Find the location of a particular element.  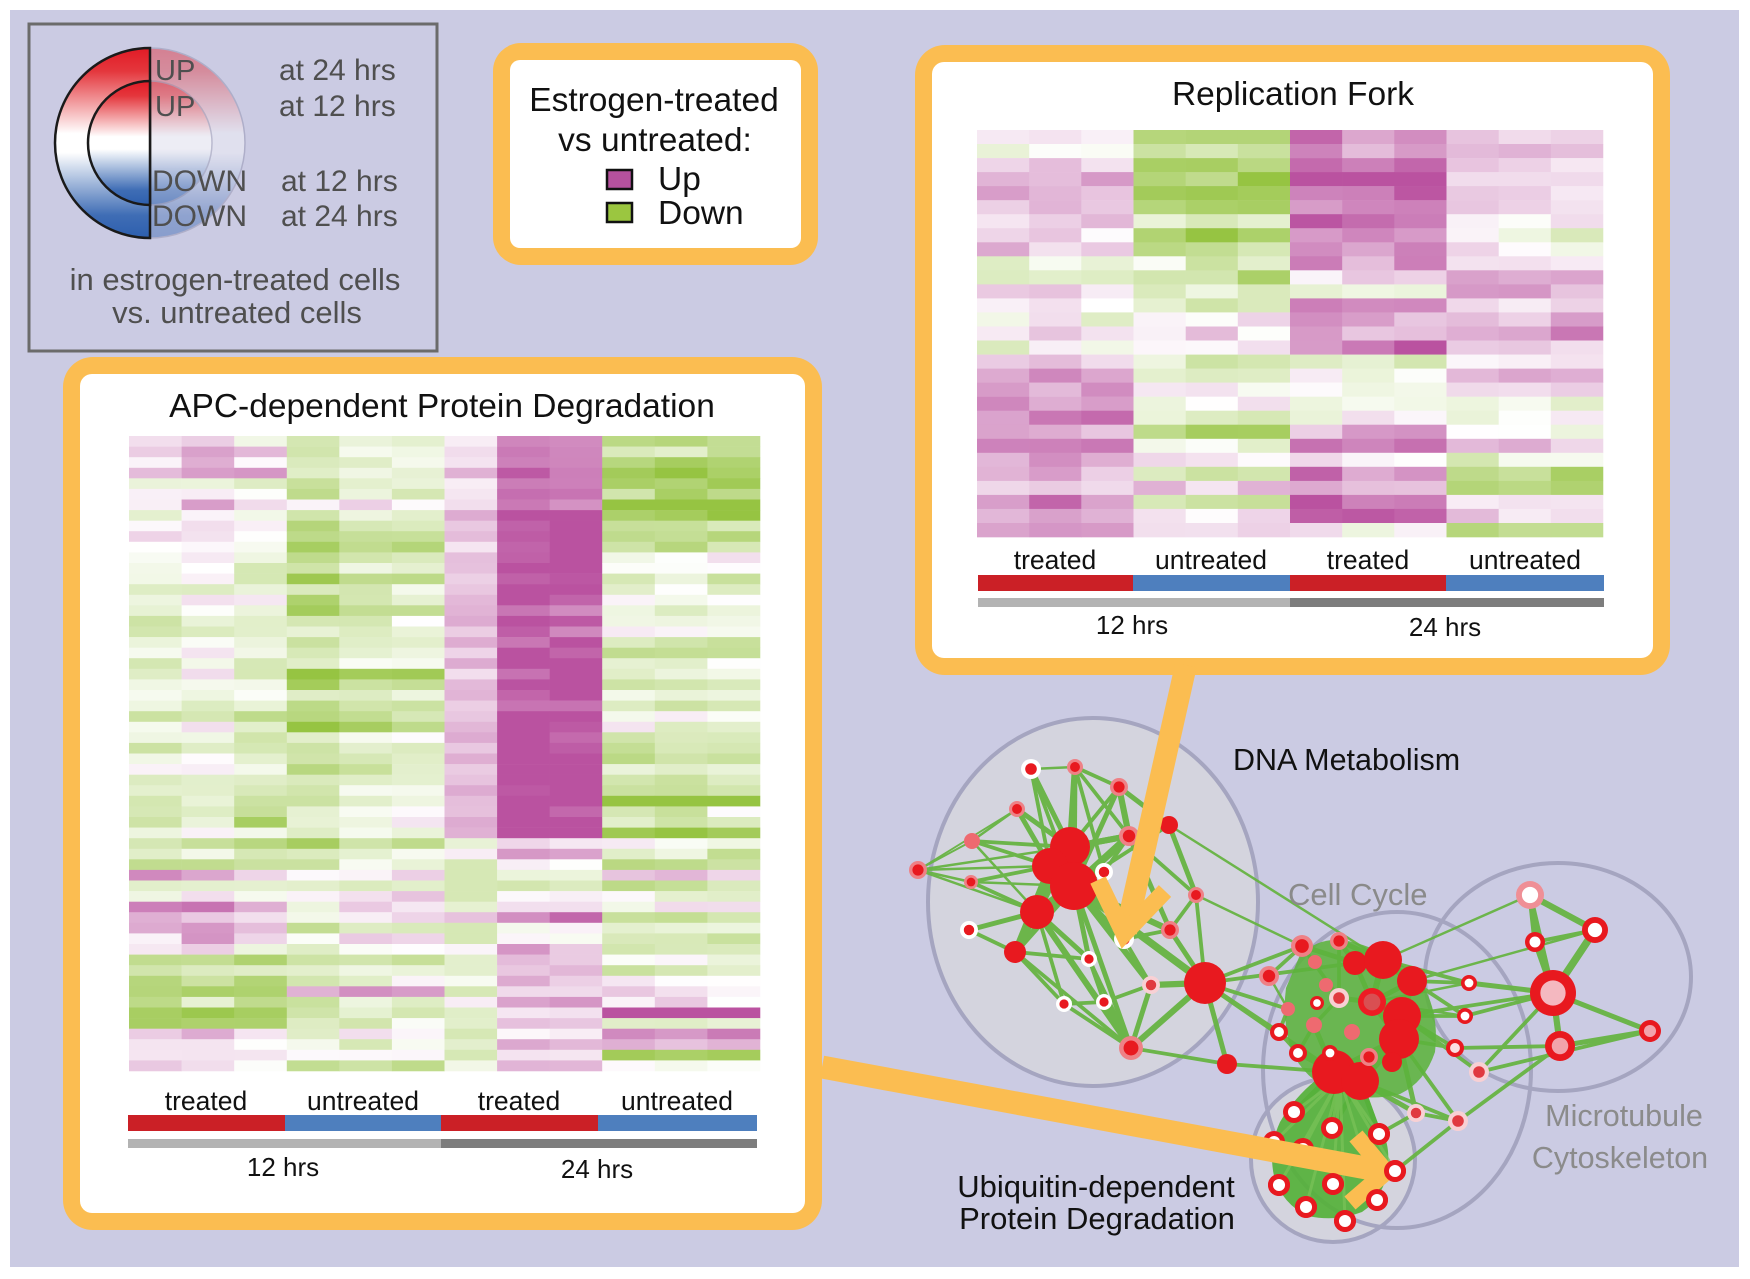

svg-text: vs untreated: is located at coordinates (655, 140).